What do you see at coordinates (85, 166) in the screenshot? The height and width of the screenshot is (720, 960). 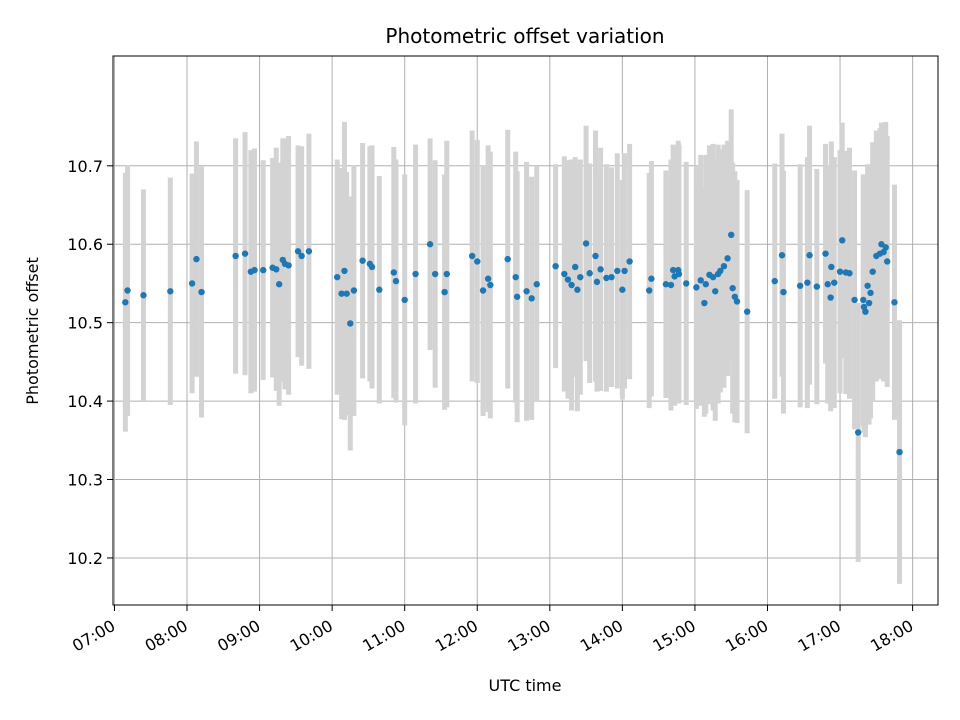 I see `y-tick-label: 10.7` at bounding box center [85, 166].